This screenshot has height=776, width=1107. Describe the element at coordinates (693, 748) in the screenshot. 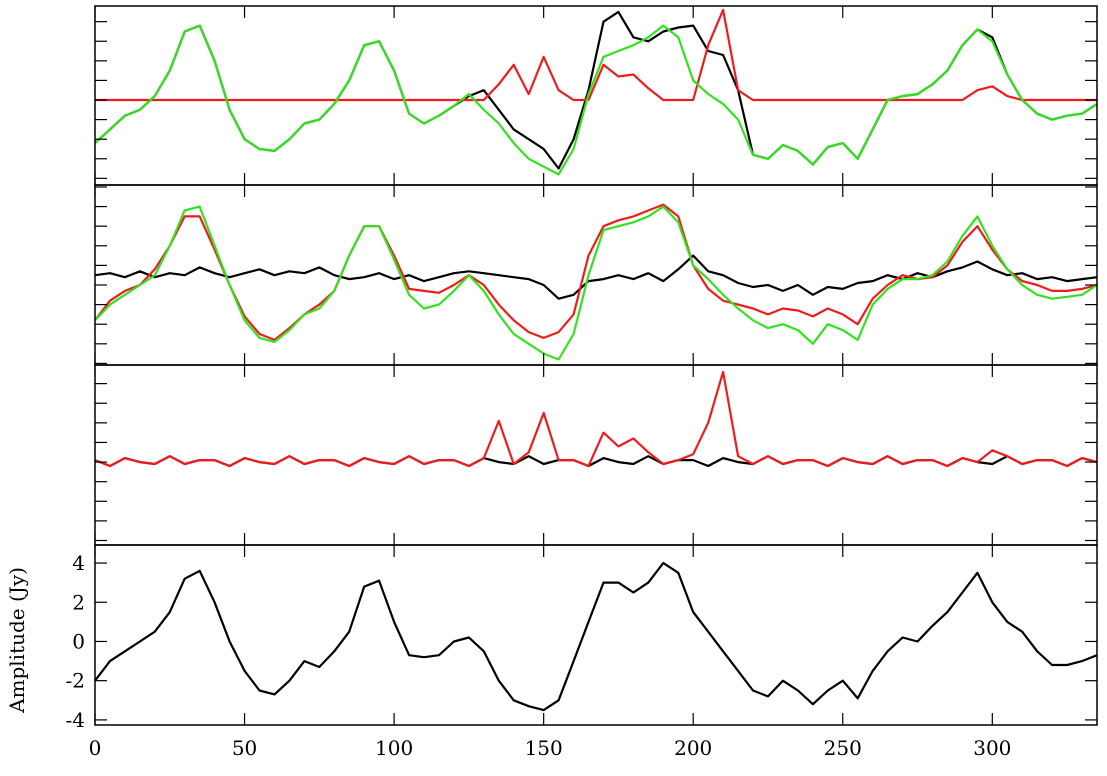

I see `x-tick-label: 200` at that location.